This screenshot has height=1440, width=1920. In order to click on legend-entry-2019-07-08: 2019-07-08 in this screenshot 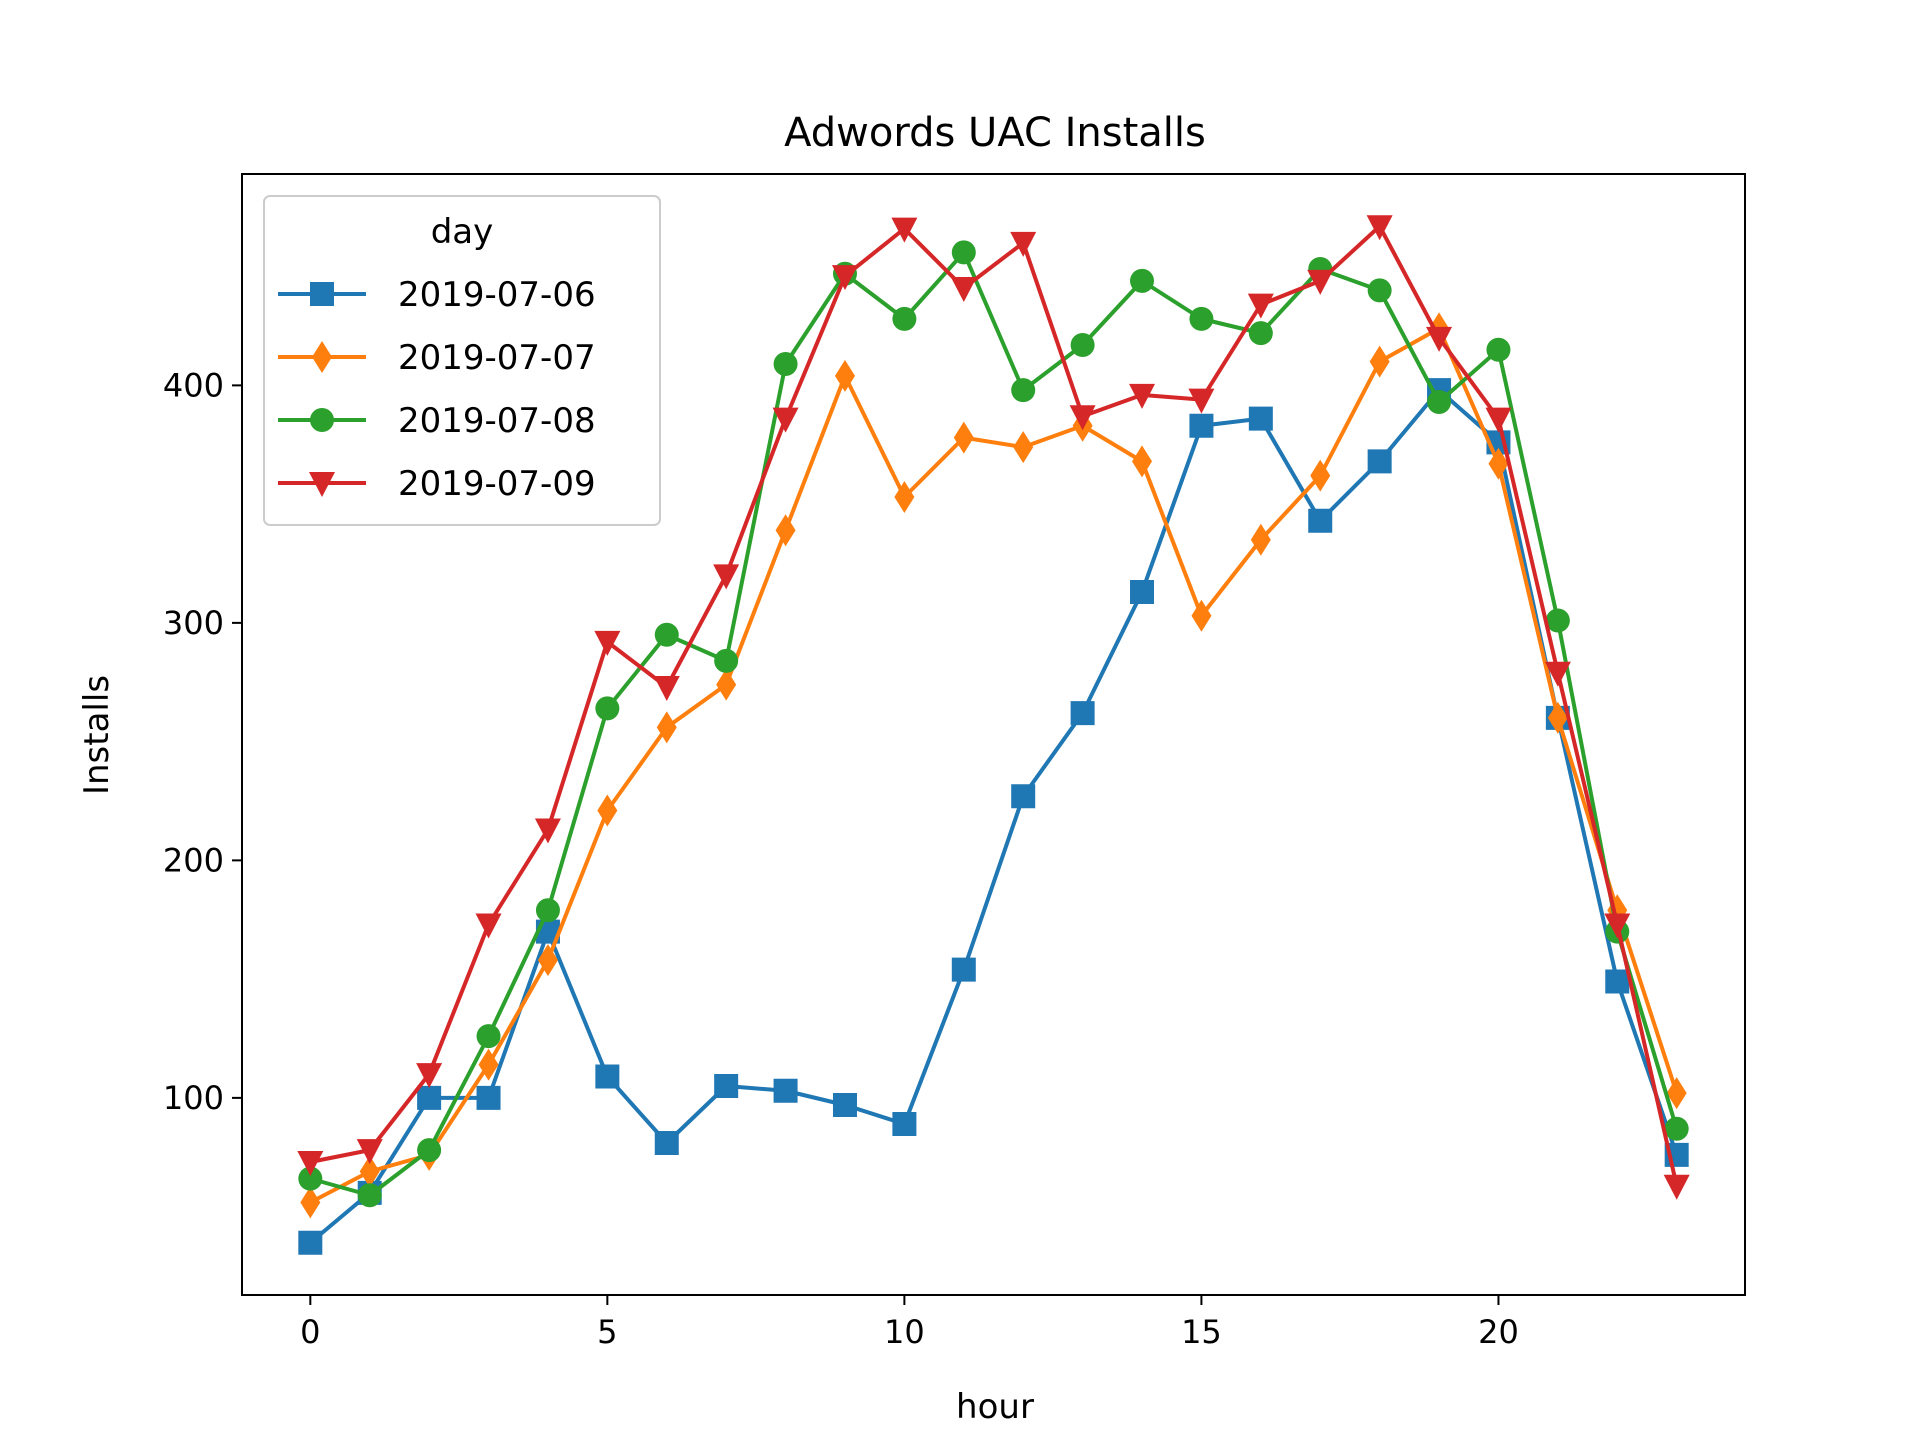, I will do `click(437, 421)`.